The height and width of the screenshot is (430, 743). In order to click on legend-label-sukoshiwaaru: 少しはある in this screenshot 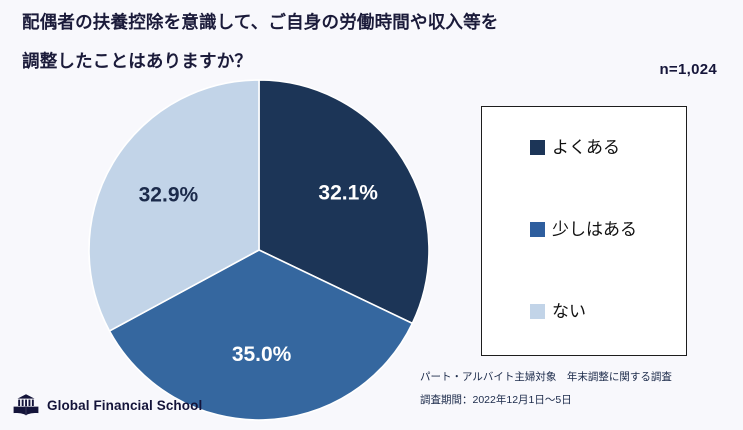, I will do `click(594, 229)`.